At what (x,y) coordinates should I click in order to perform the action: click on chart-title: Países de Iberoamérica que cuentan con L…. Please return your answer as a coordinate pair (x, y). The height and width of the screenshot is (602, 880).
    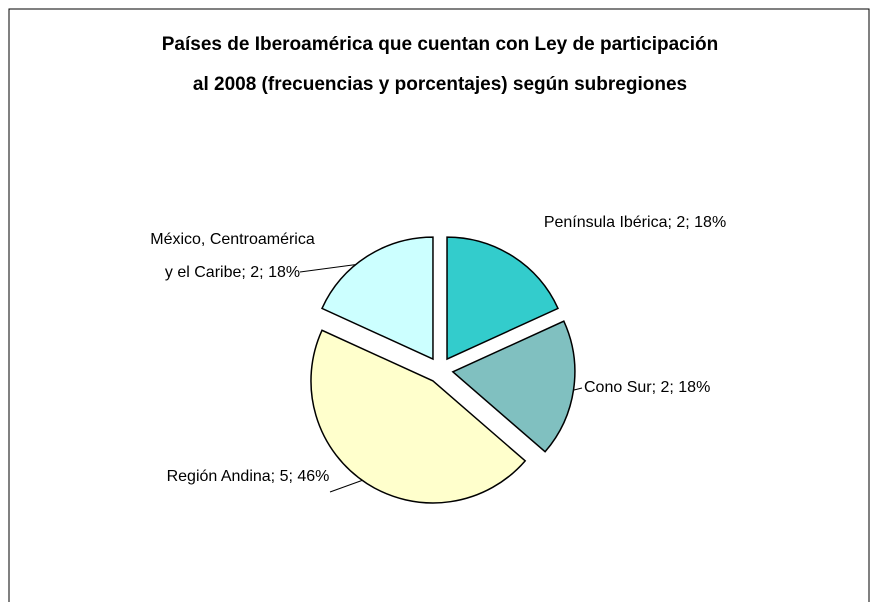
    Looking at the image, I should click on (440, 44).